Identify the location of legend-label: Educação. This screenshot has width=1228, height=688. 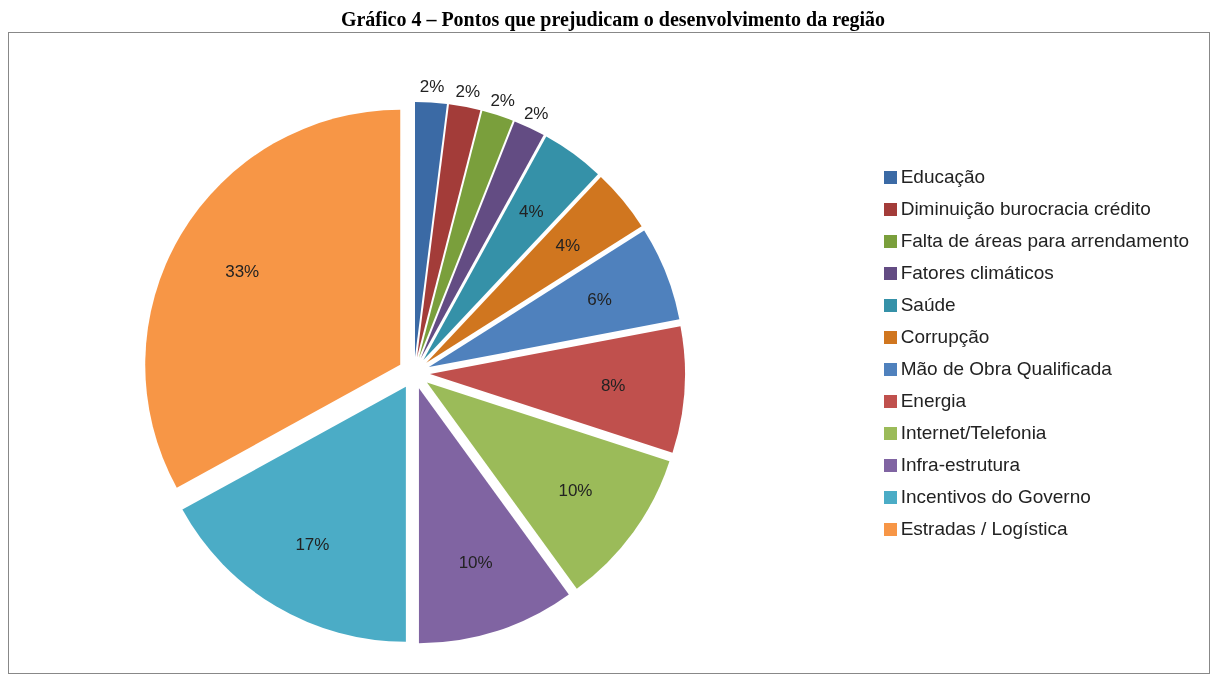
(943, 177).